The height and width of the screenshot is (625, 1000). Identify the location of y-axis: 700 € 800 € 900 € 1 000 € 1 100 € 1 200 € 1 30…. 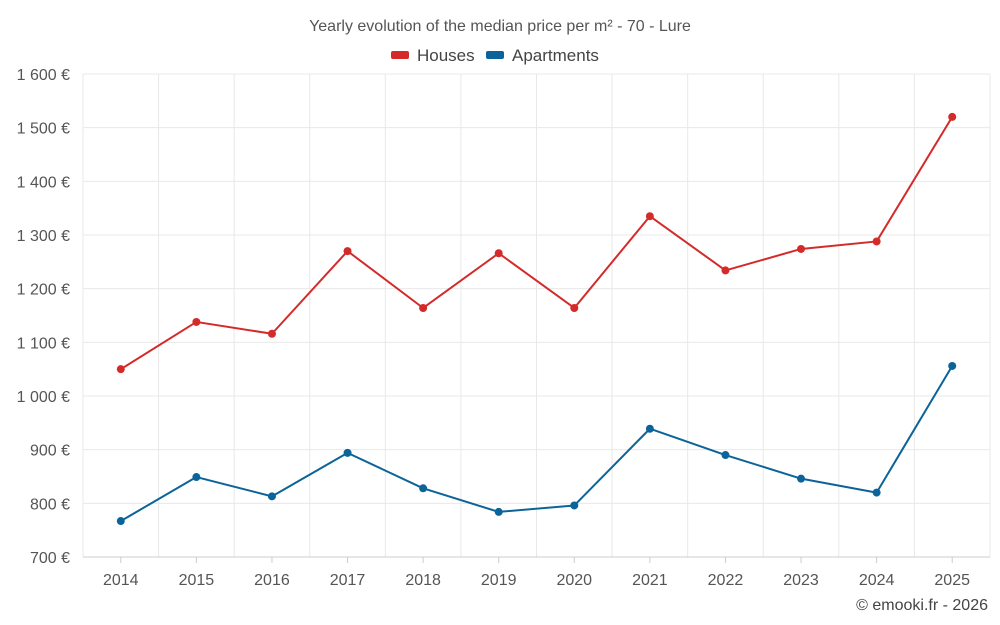
(43, 317).